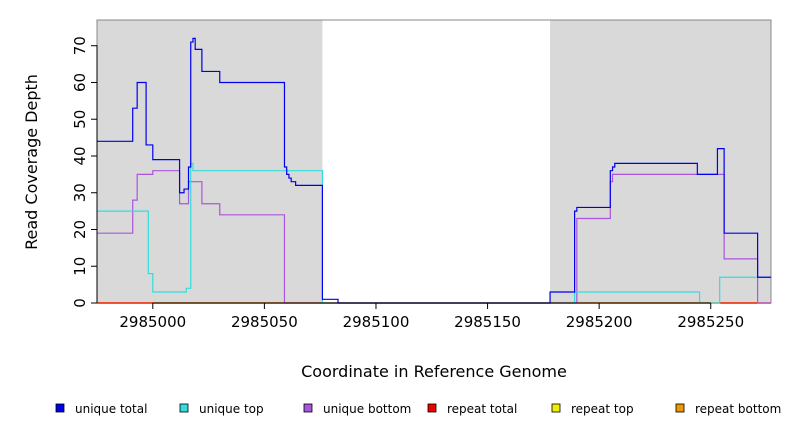  What do you see at coordinates (264, 322) in the screenshot?
I see `x-tick-label-2985050: 2985050` at bounding box center [264, 322].